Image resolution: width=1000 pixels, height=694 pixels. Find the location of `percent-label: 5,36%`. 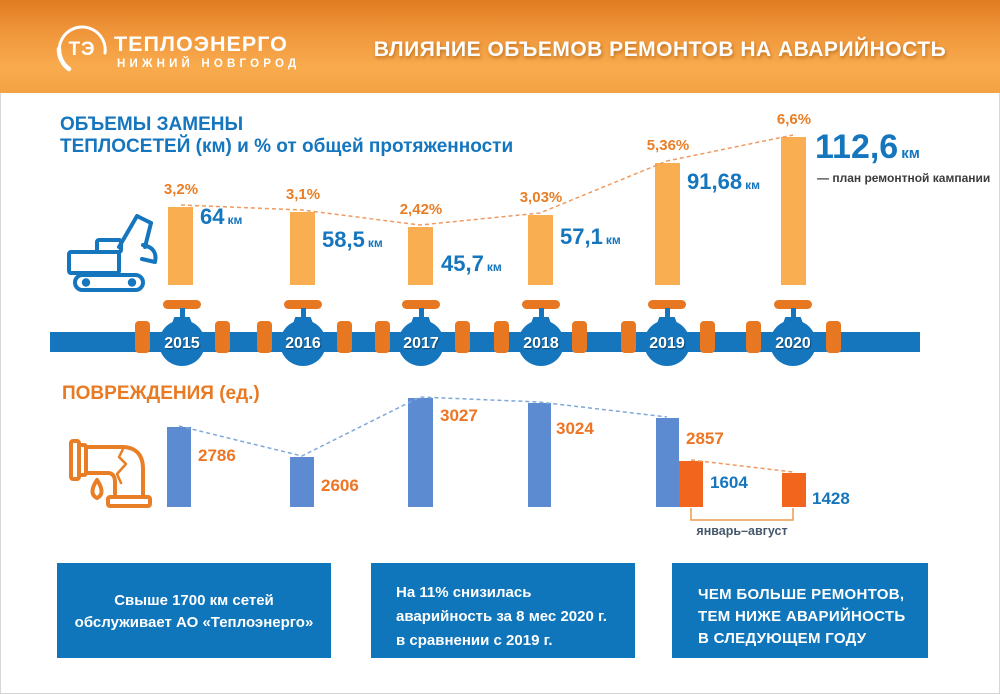

percent-label: 5,36% is located at coordinates (668, 145).